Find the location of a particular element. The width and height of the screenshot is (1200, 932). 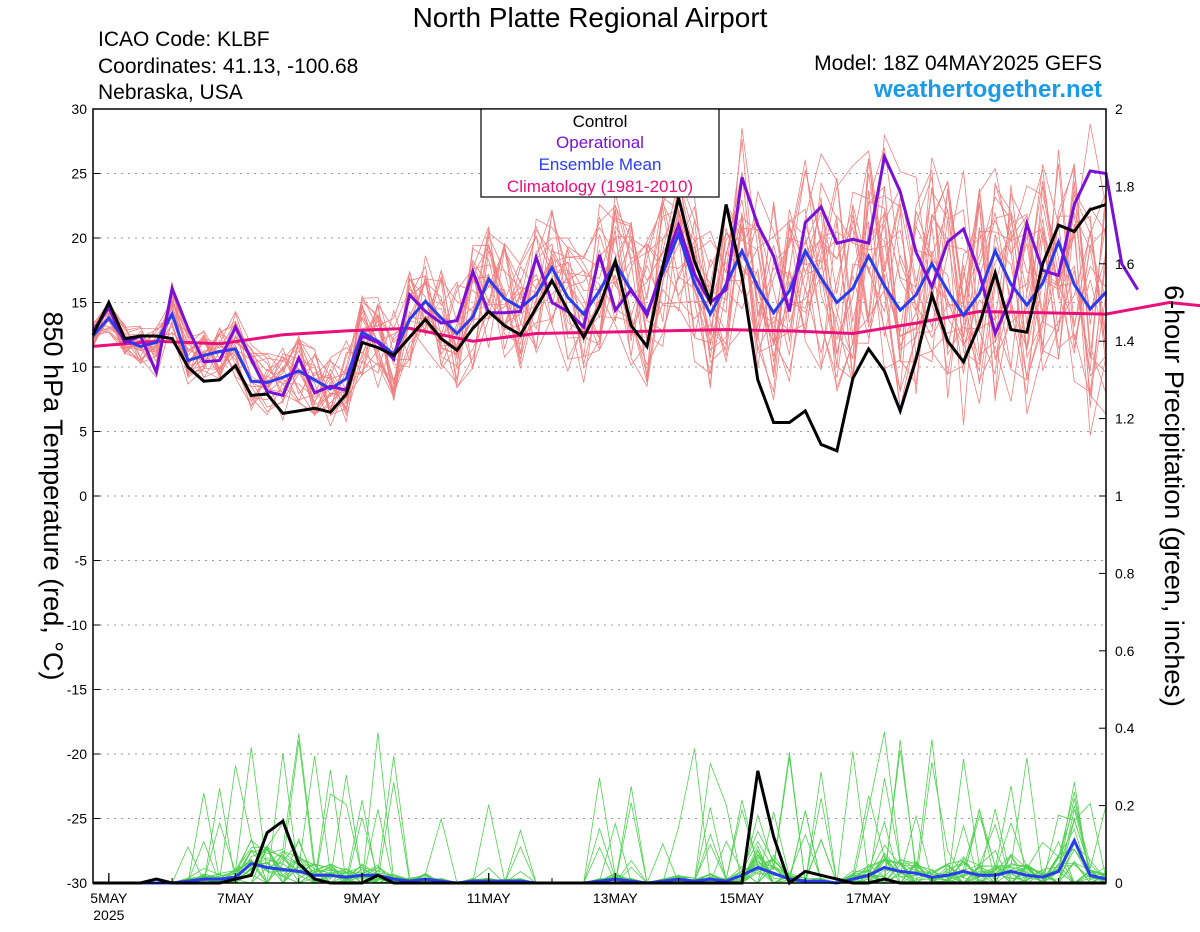

y2-tick-label: 1 is located at coordinates (1119, 496).